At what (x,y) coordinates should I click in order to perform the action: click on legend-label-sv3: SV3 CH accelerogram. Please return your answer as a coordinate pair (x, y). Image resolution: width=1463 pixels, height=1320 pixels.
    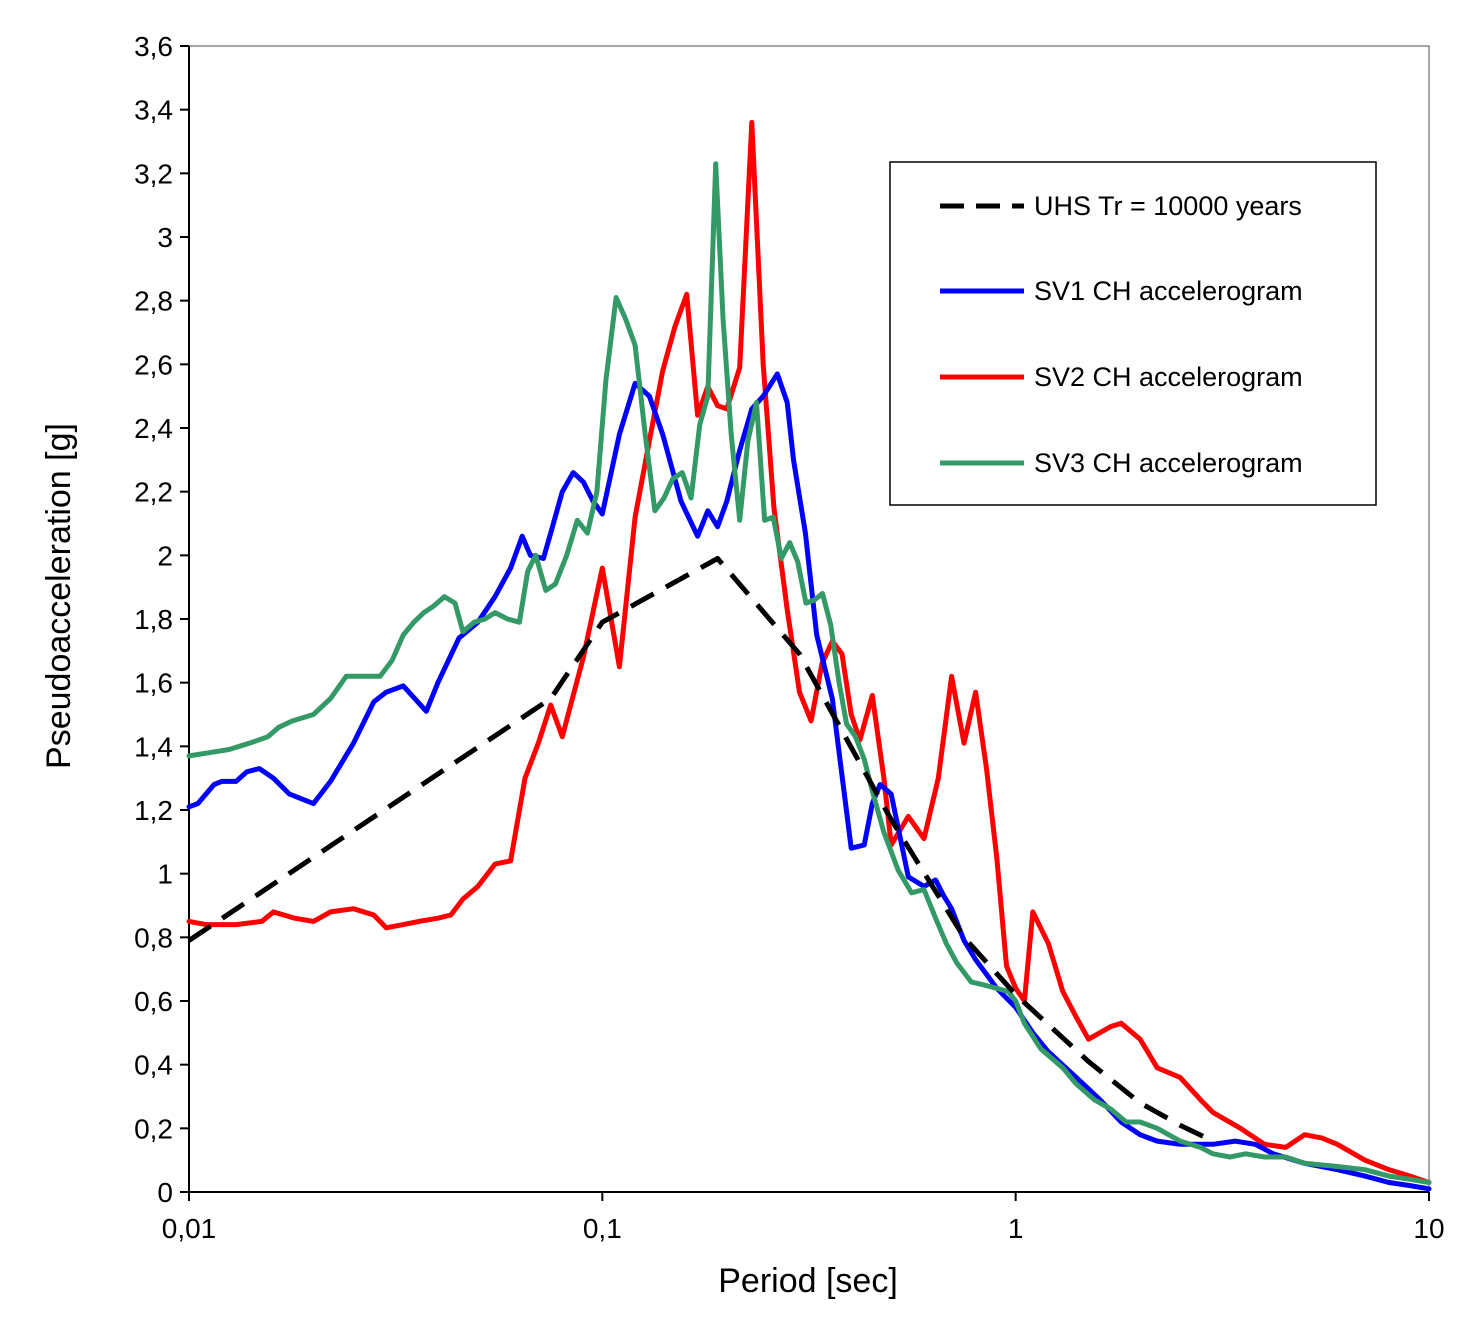
    Looking at the image, I should click on (1168, 463).